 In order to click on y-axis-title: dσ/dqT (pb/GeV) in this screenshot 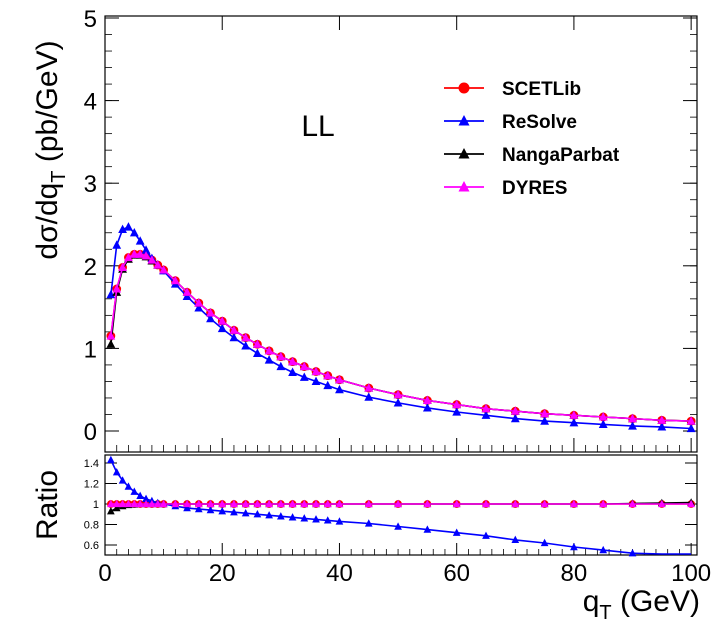, I will do `click(50, 149)`.